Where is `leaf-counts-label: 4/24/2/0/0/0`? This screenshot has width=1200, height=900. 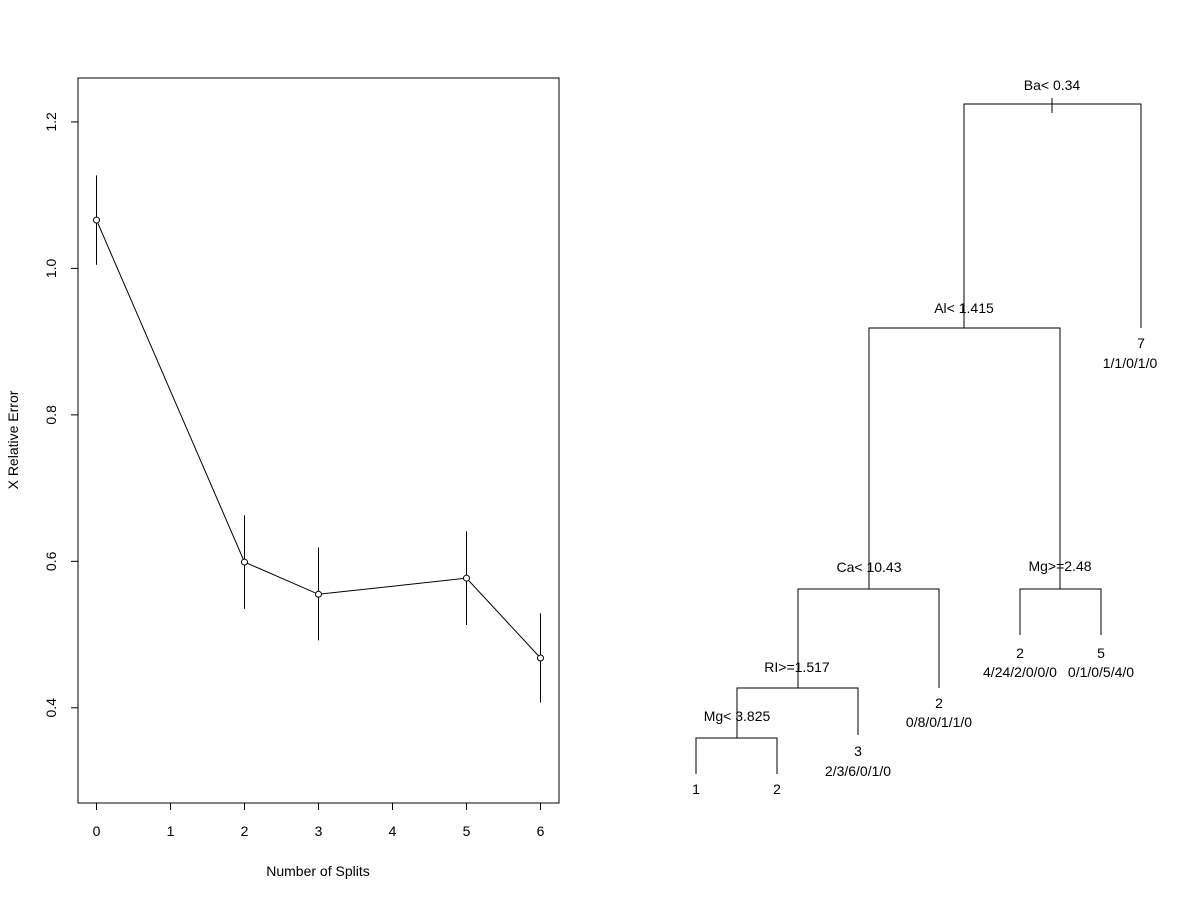 leaf-counts-label: 4/24/2/0/0/0 is located at coordinates (1020, 672).